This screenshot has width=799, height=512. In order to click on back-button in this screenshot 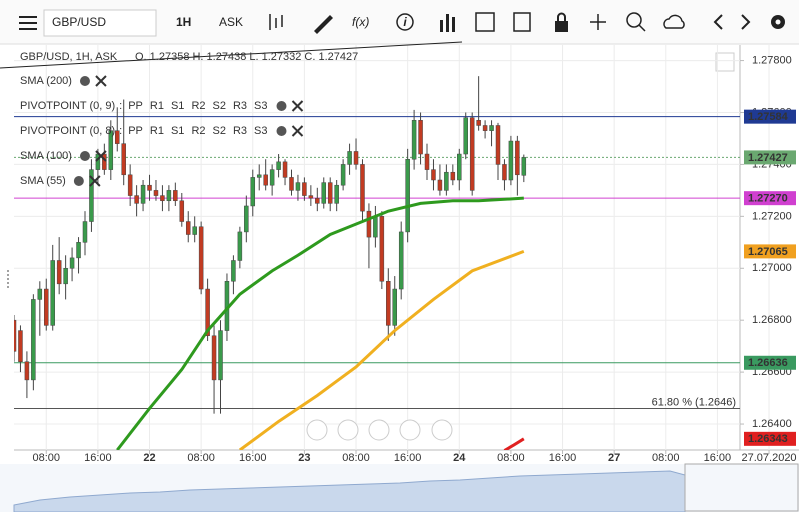, I will do `click(718, 22)`.